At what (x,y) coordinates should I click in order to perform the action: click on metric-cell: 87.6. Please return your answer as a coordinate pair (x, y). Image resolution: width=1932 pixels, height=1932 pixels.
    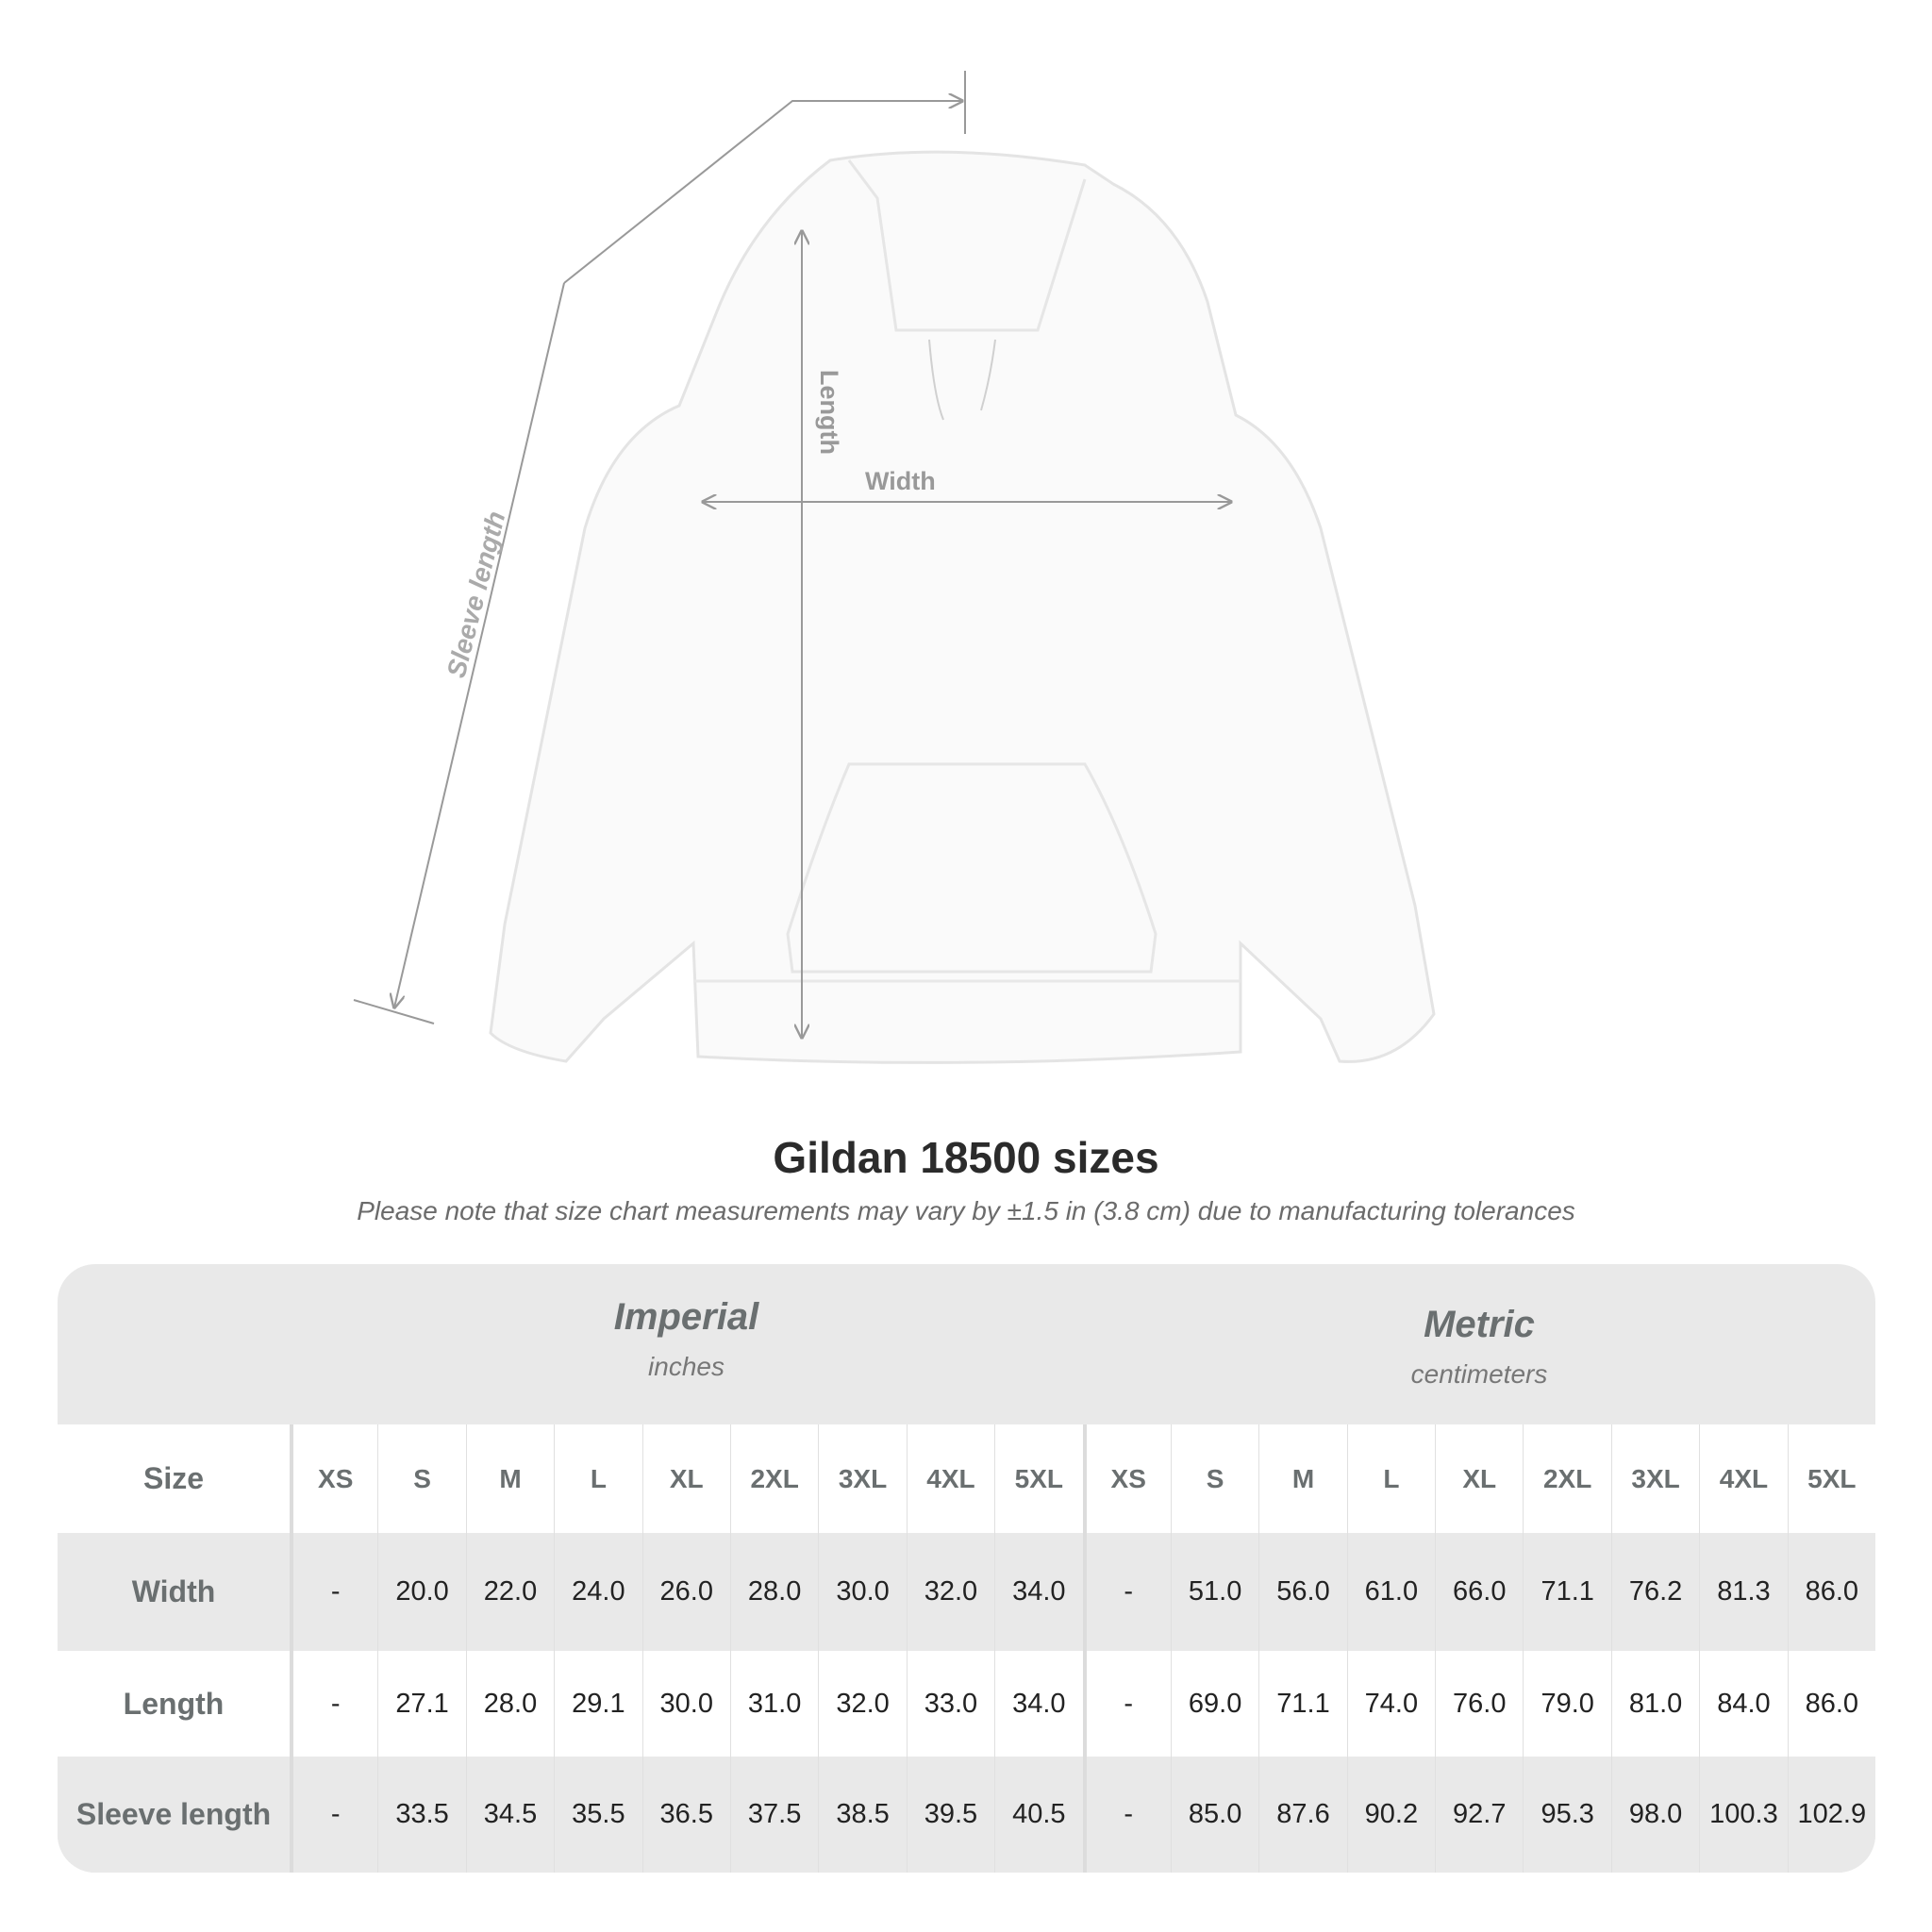
    Looking at the image, I should click on (1302, 1815).